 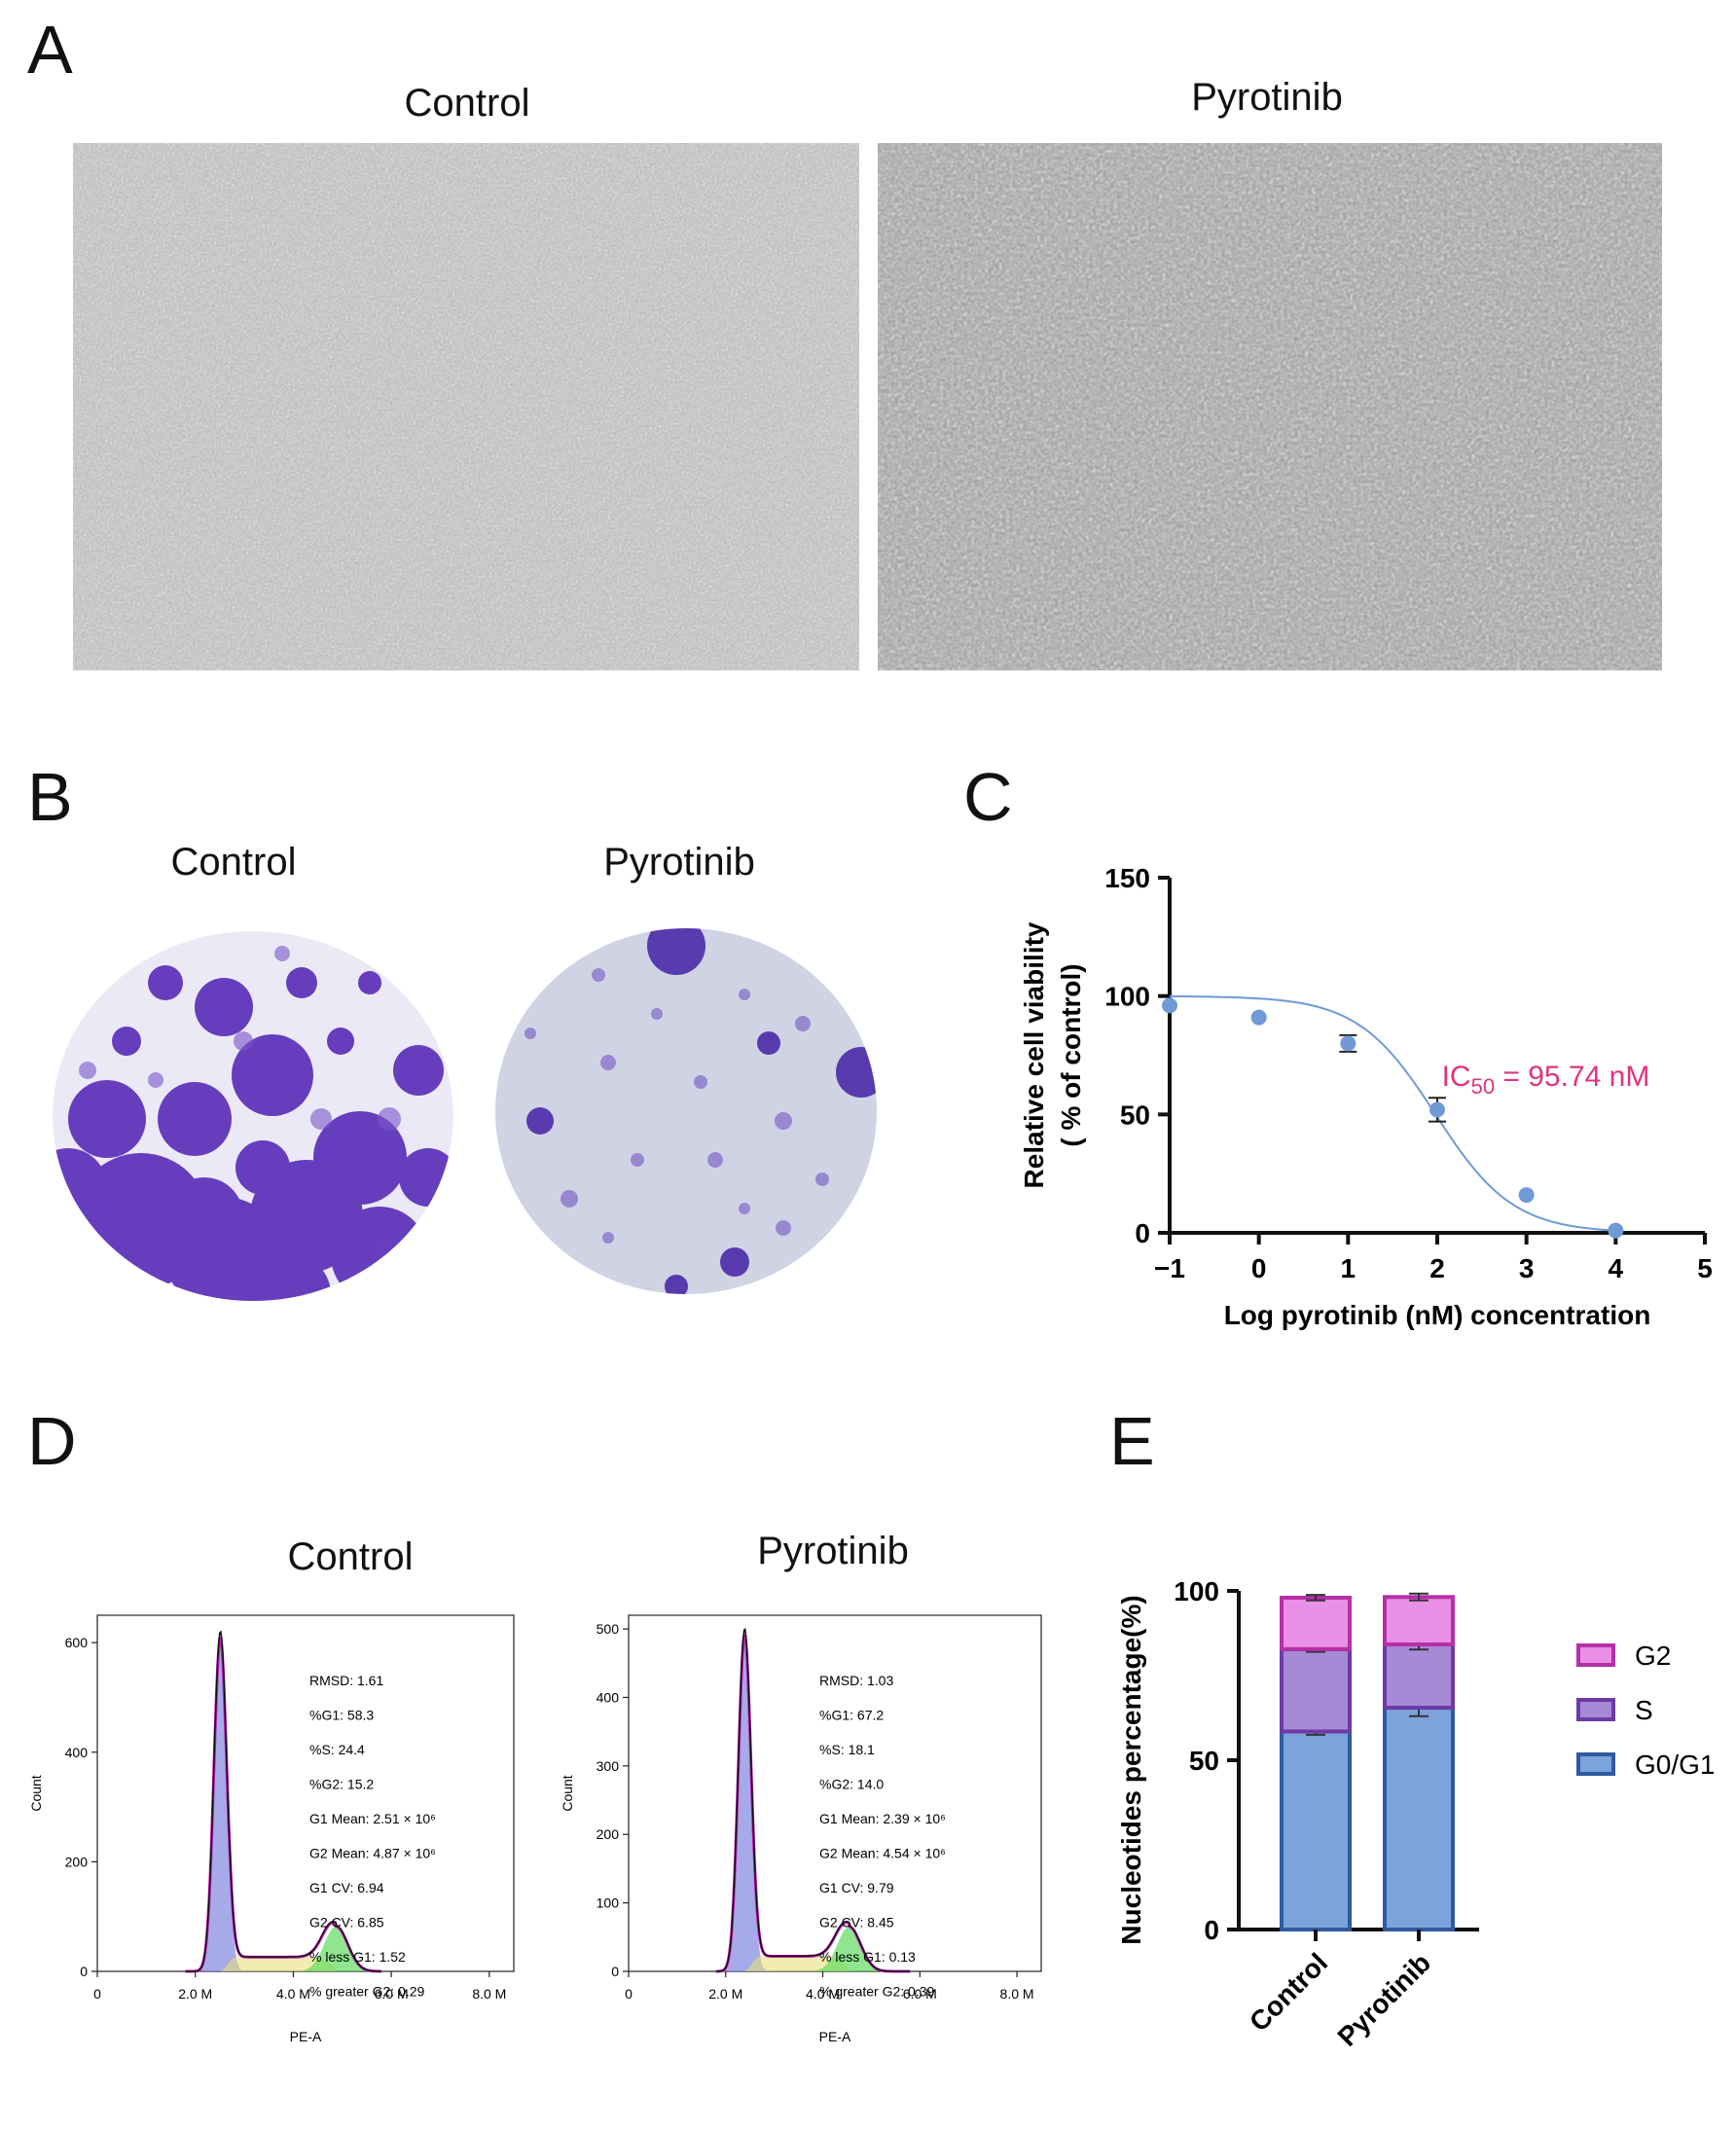 I want to click on panel-d-control-title: Control, so click(x=351, y=1556).